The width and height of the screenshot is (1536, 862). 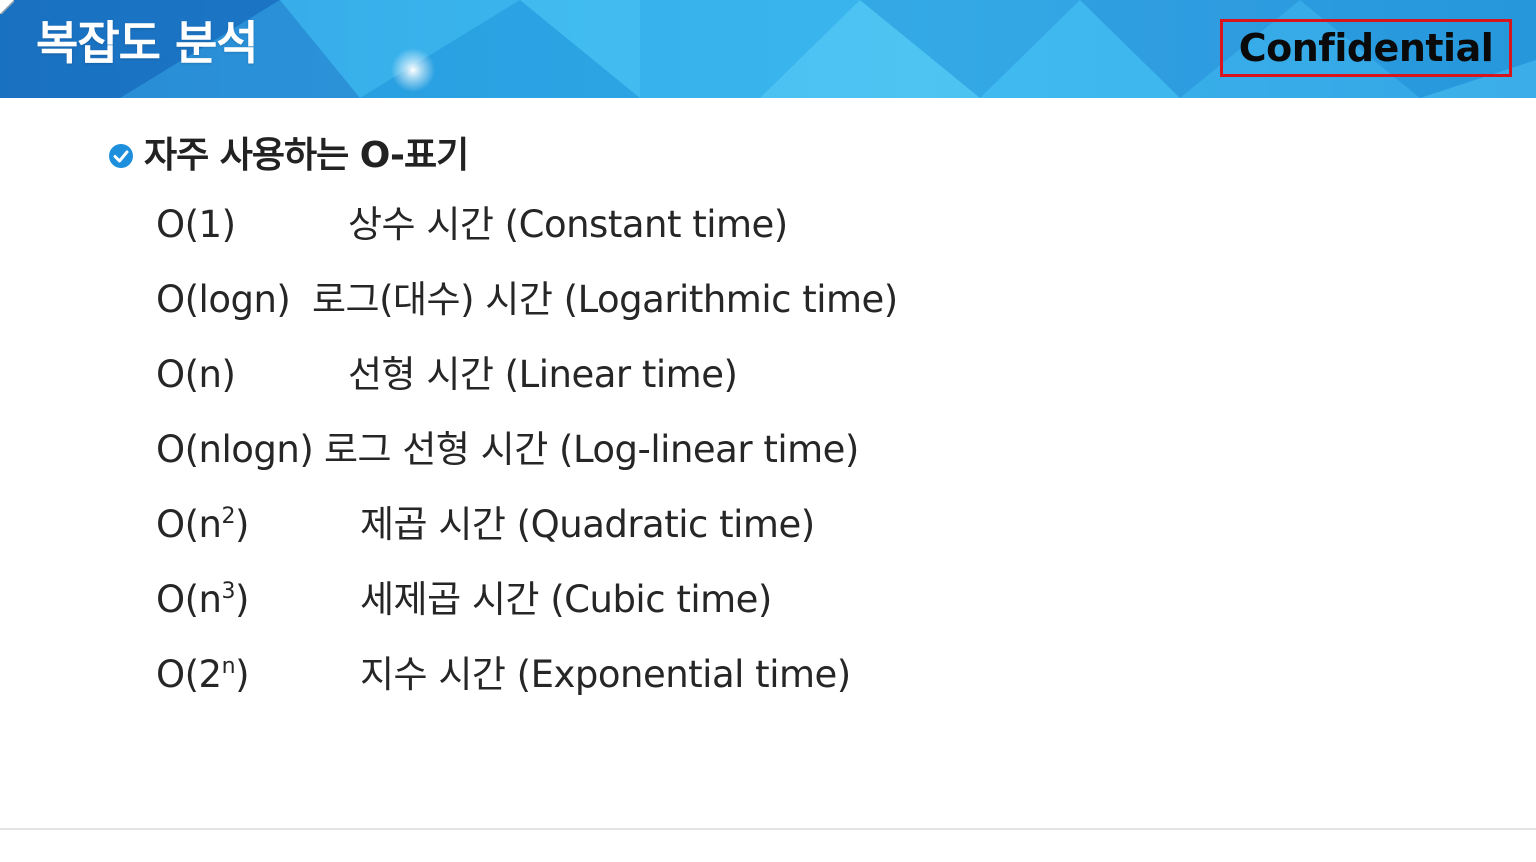 I want to click on complexity-description: 로그 선형 시간 (Log-linear time), so click(x=591, y=449).